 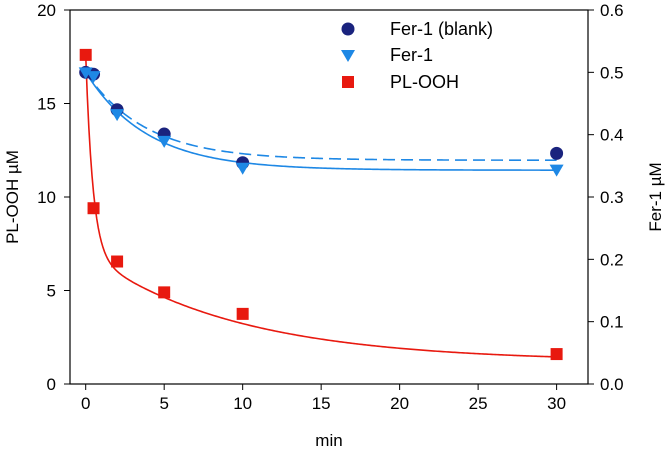 I want to click on x-axis: 0 5 10 15 20 25 30, so click(x=323, y=398).